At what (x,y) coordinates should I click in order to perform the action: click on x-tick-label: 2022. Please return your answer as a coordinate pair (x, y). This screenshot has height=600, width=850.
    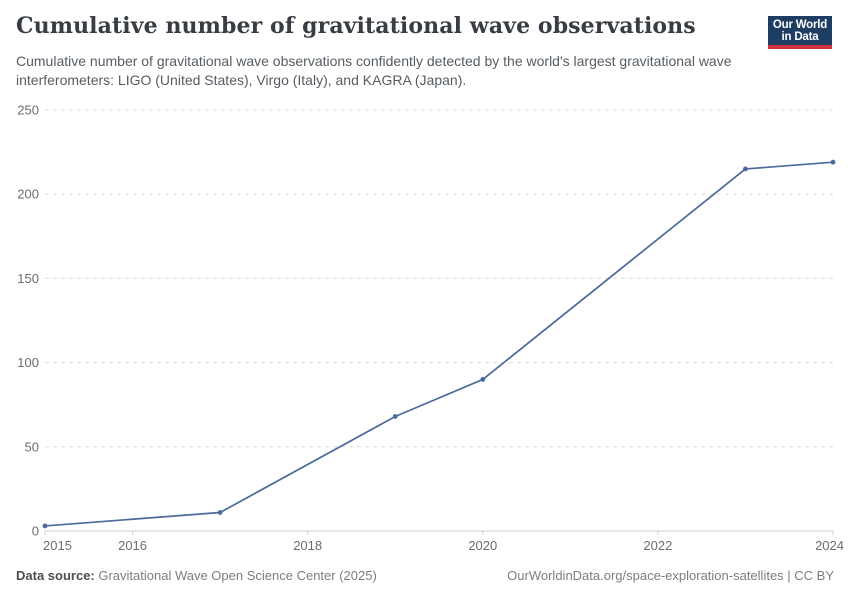
    Looking at the image, I should click on (657, 545).